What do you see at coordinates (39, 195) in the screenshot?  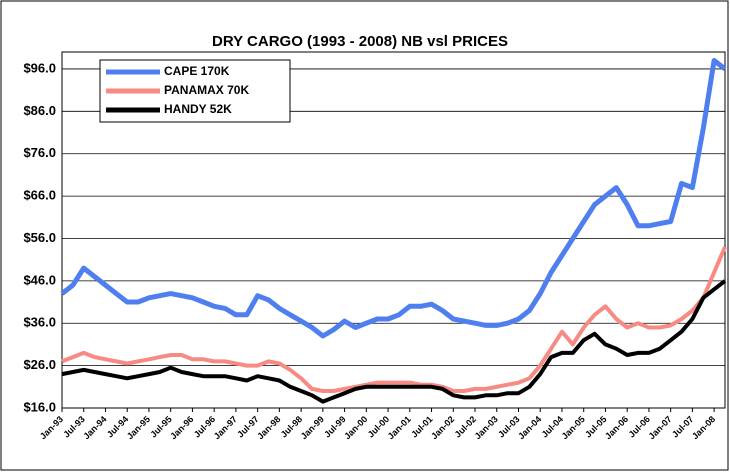 I see `y-tick-label: $66.0` at bounding box center [39, 195].